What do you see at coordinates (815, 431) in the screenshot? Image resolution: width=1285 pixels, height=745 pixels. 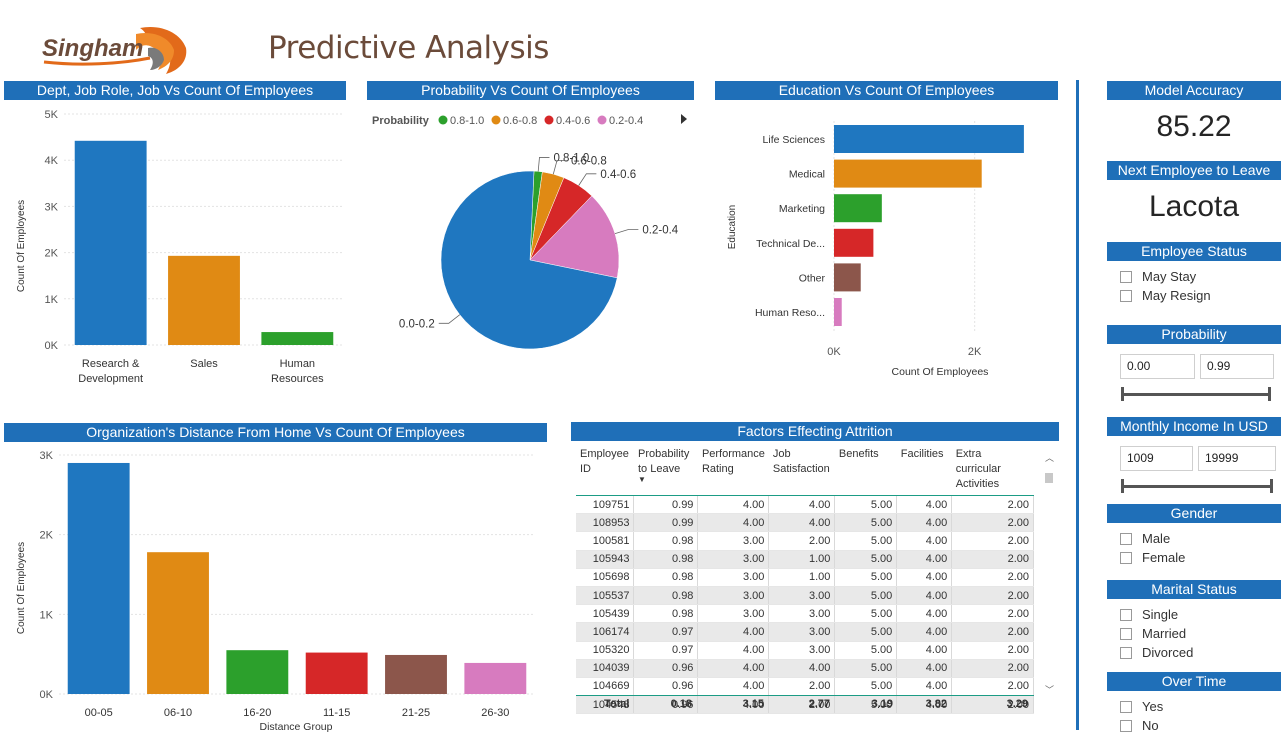 I see `factors-table-title: Factors Effecting Attrition` at bounding box center [815, 431].